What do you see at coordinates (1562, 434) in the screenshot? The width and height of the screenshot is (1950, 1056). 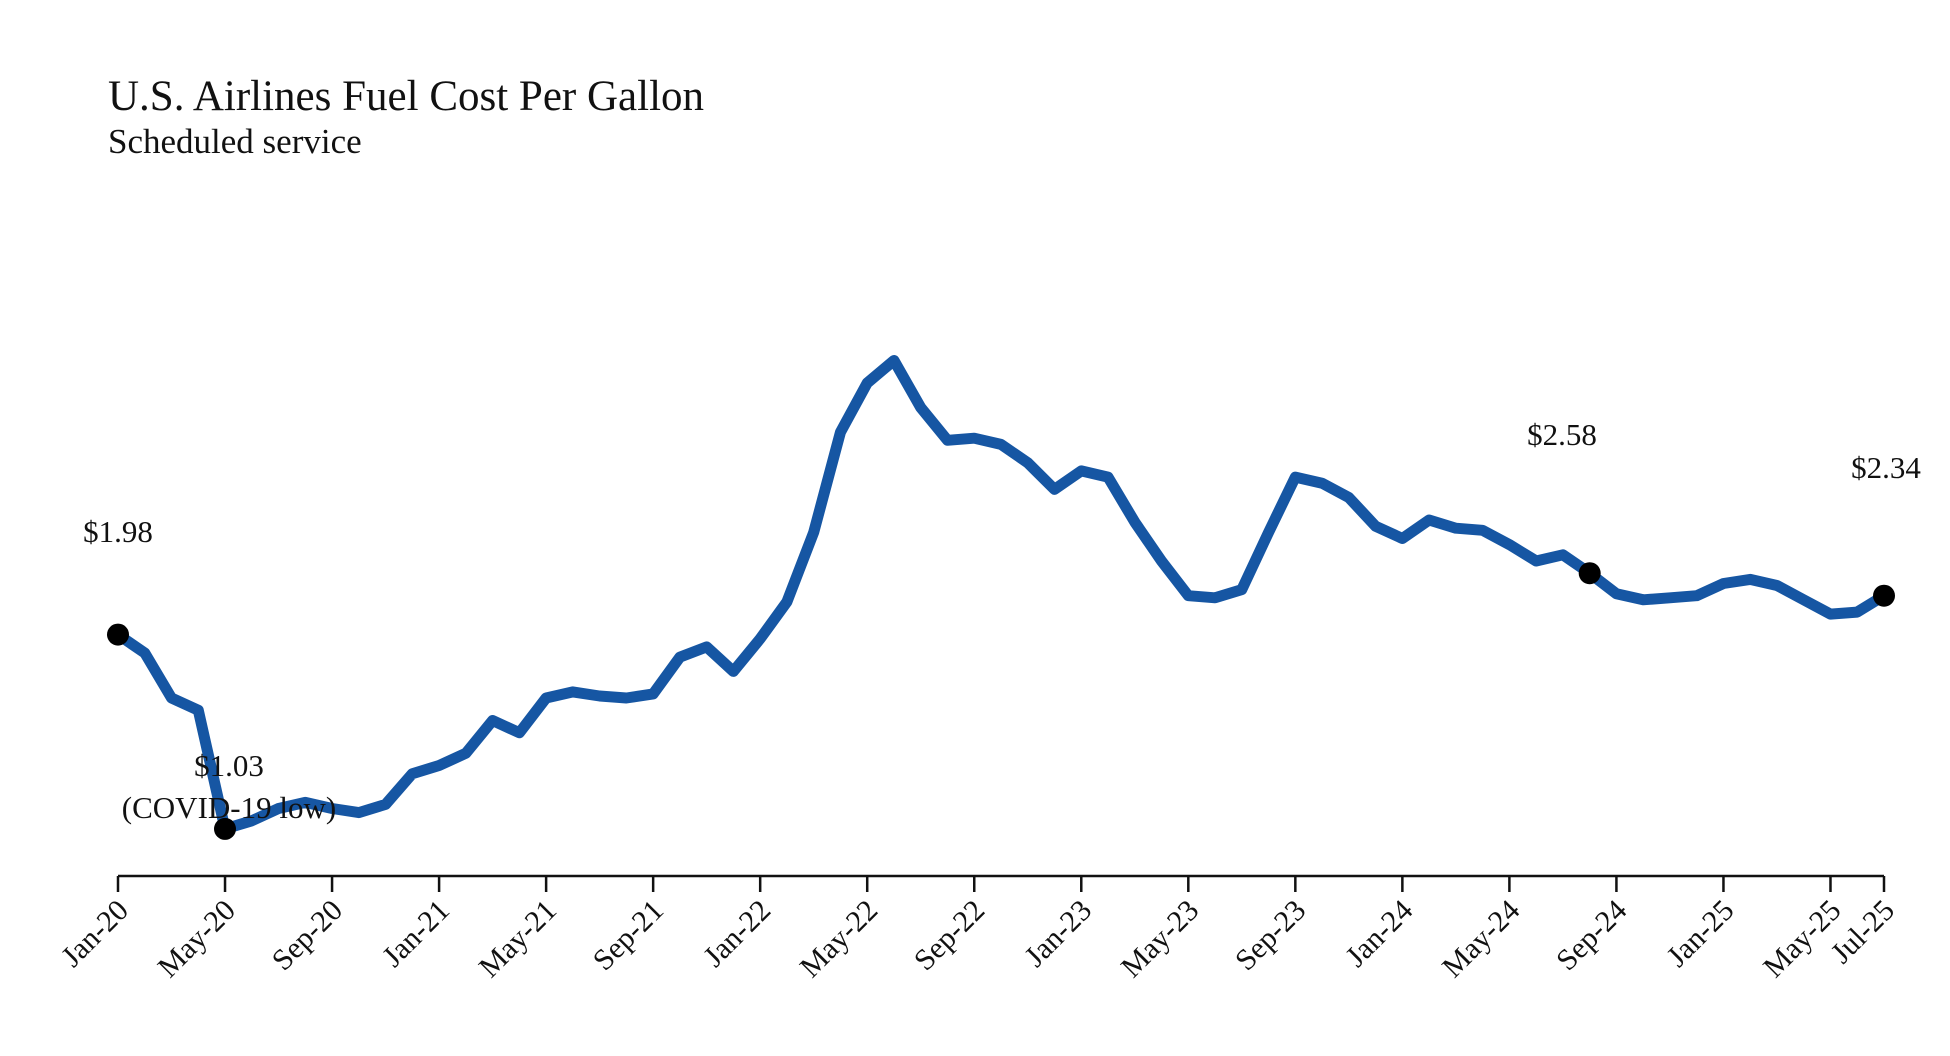 I see `annotation-aug-24: $2.58` at bounding box center [1562, 434].